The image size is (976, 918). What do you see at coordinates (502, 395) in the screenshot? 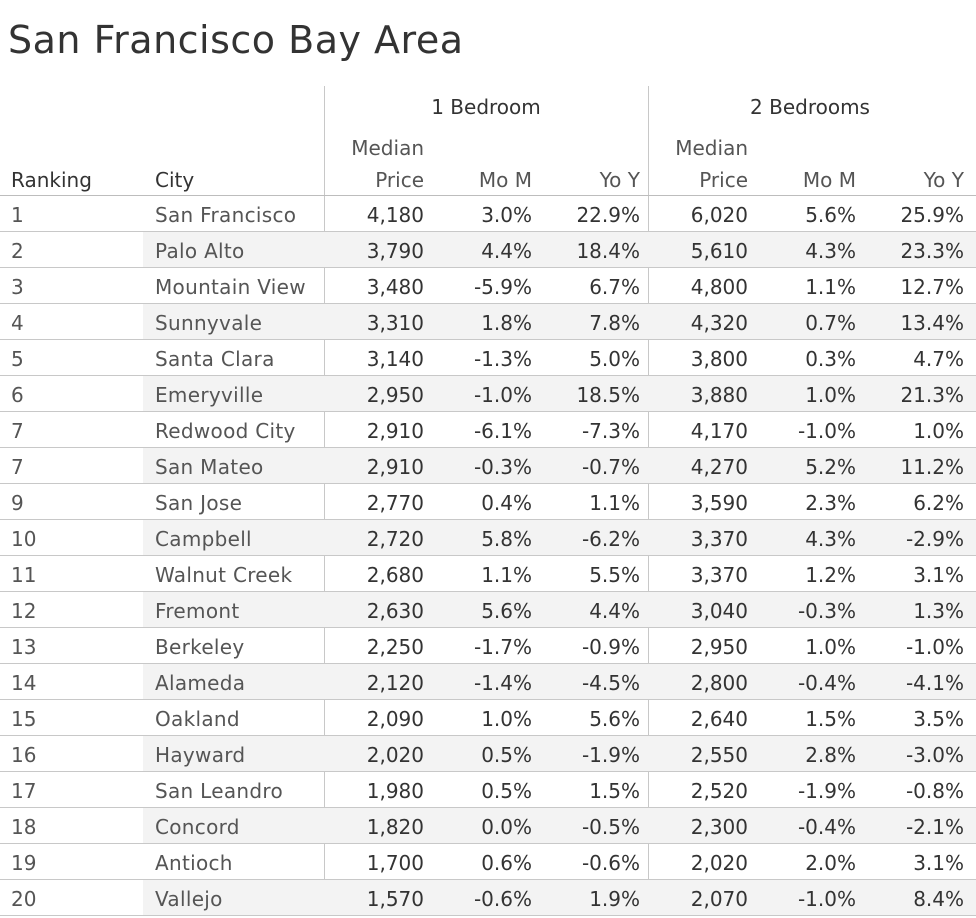
I see `cell-1br-mom: -1.0%` at bounding box center [502, 395].